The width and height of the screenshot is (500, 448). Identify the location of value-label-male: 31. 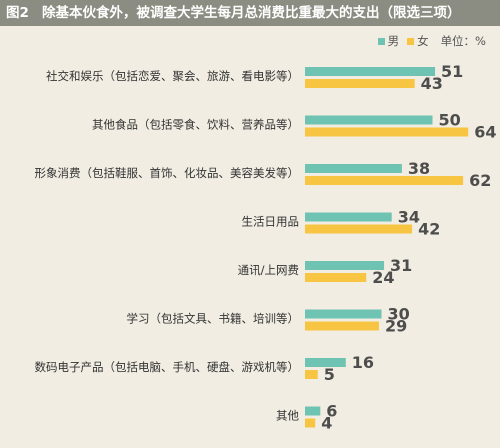
(401, 265).